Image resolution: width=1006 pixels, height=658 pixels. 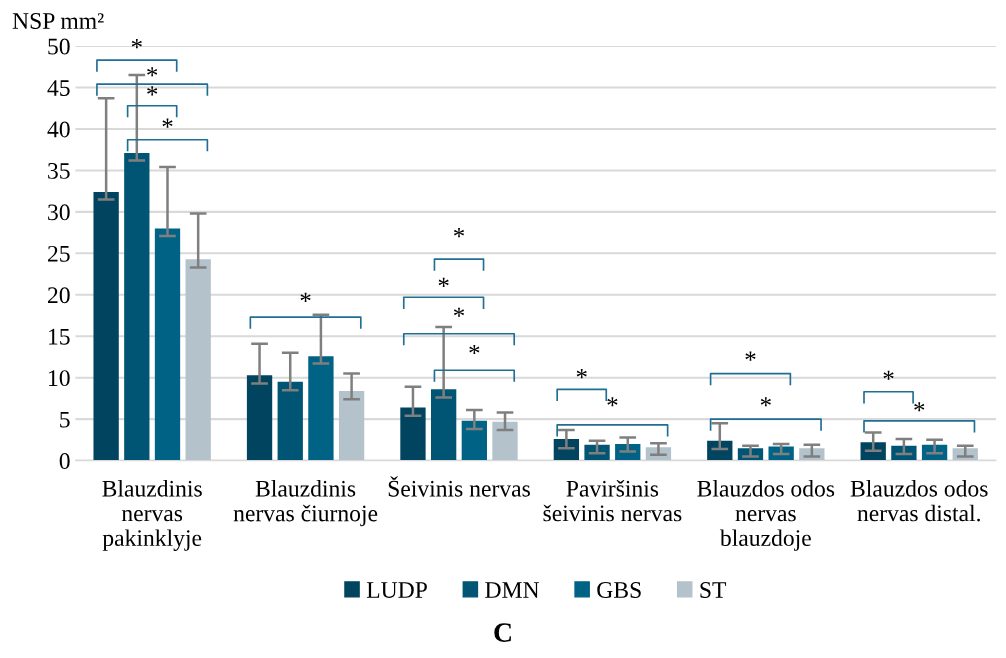 What do you see at coordinates (58, 88) in the screenshot?
I see `y-tick-label: 45` at bounding box center [58, 88].